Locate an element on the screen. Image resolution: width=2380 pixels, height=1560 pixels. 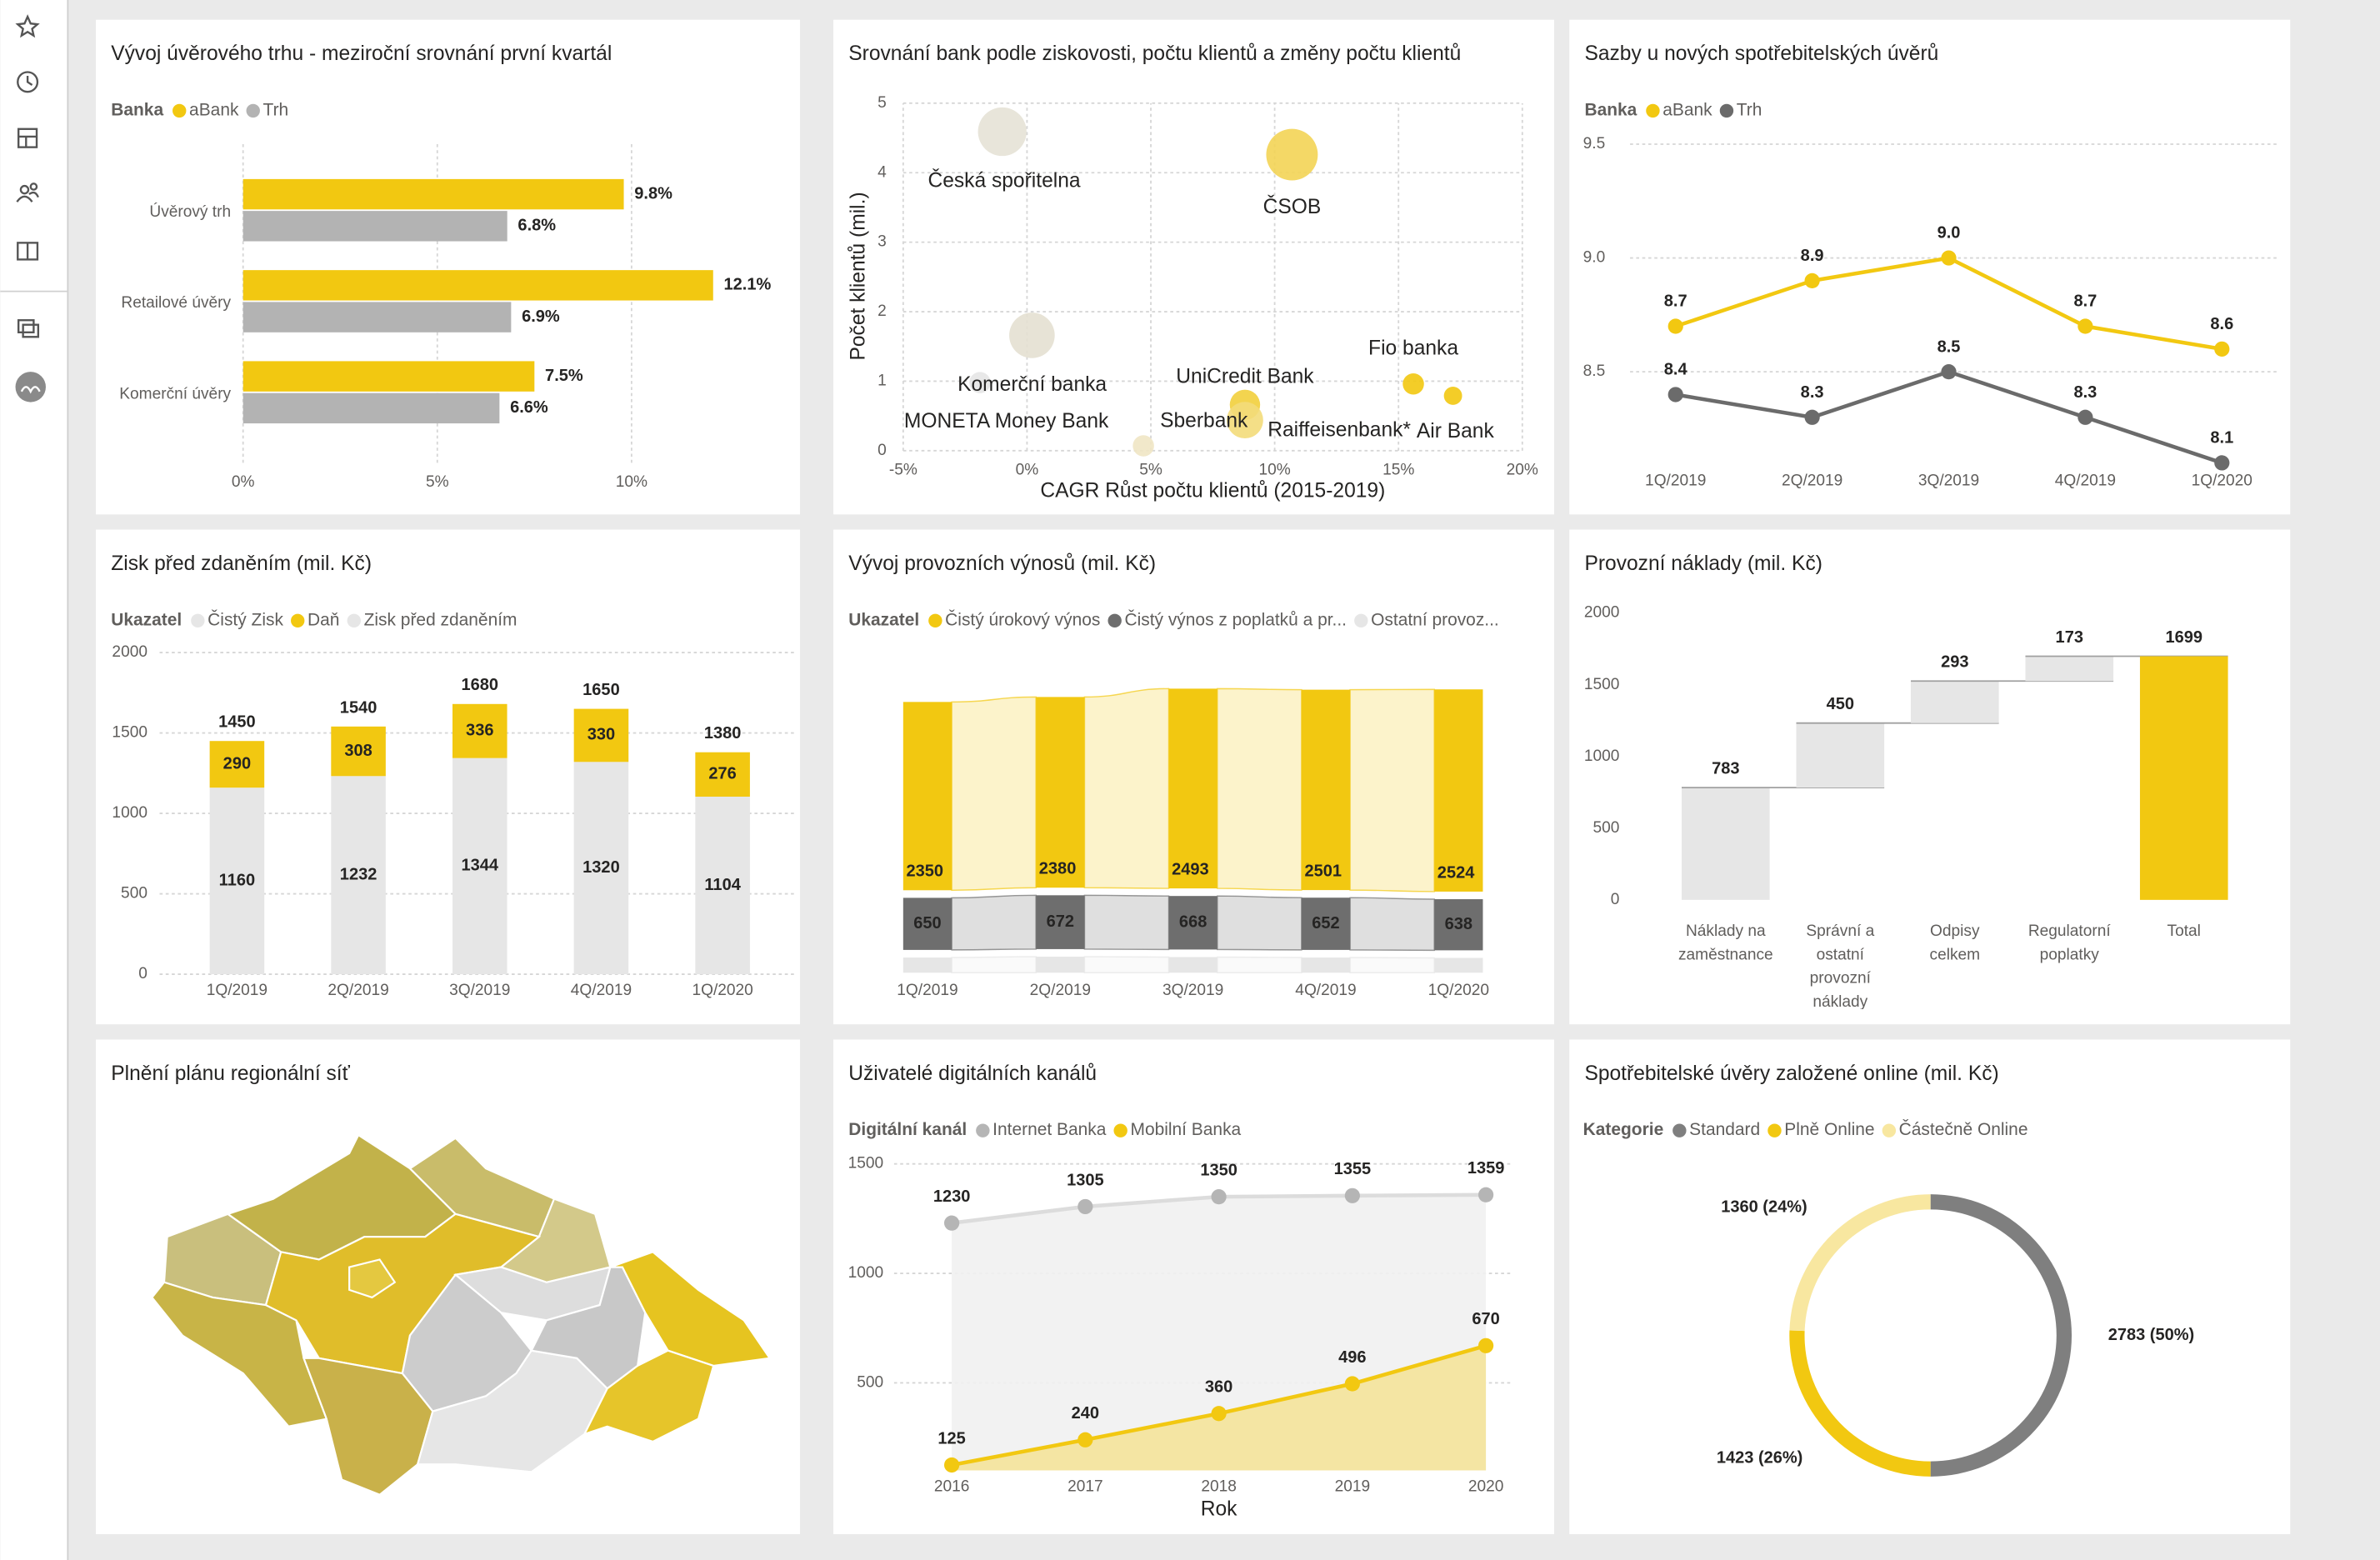
workspaces-icon is located at coordinates (28, 328).